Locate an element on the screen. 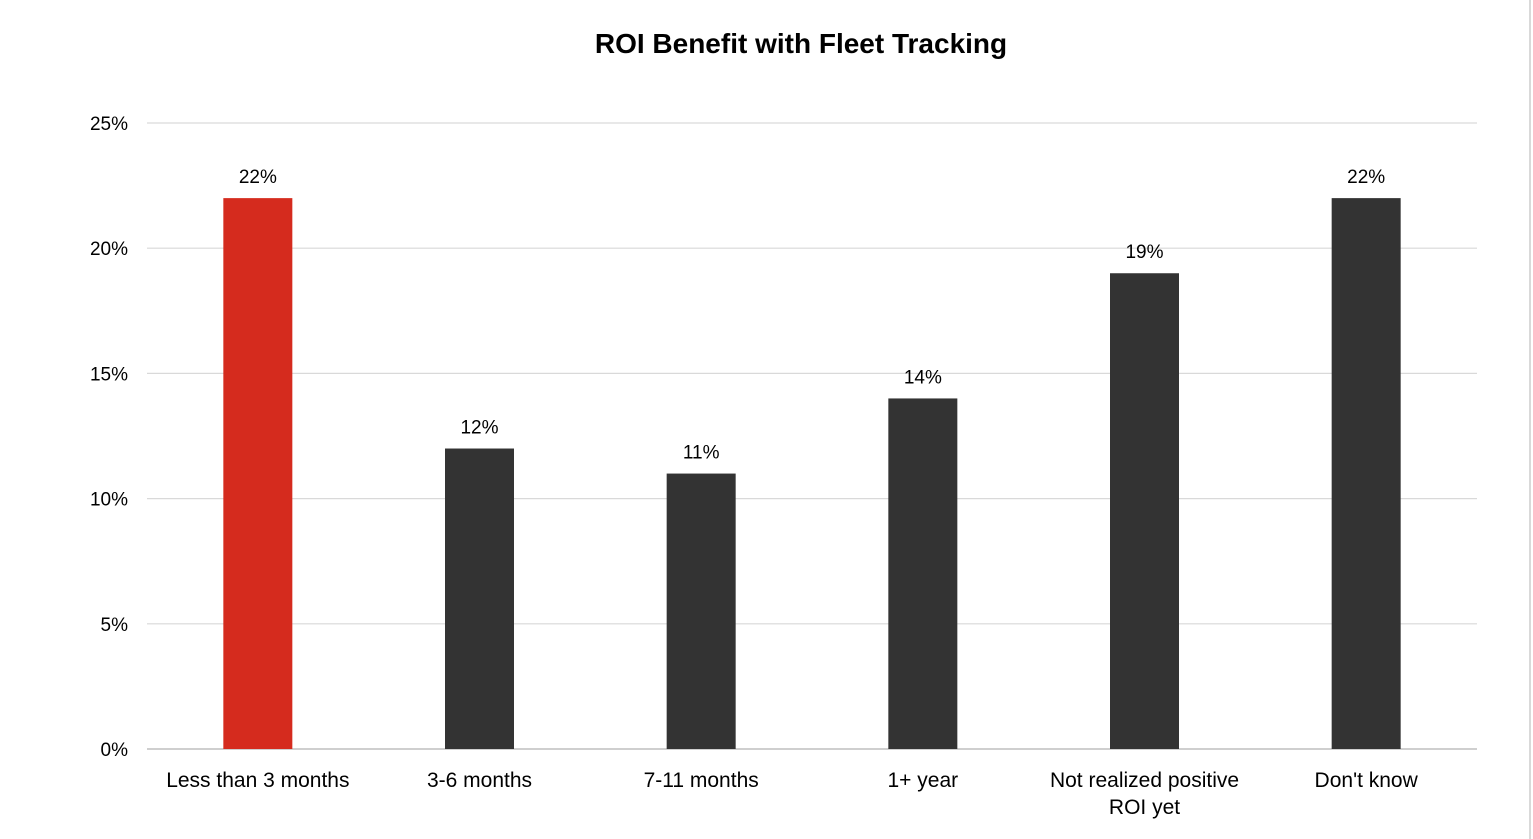 The image size is (1533, 839). data-label: 14% is located at coordinates (923, 377).